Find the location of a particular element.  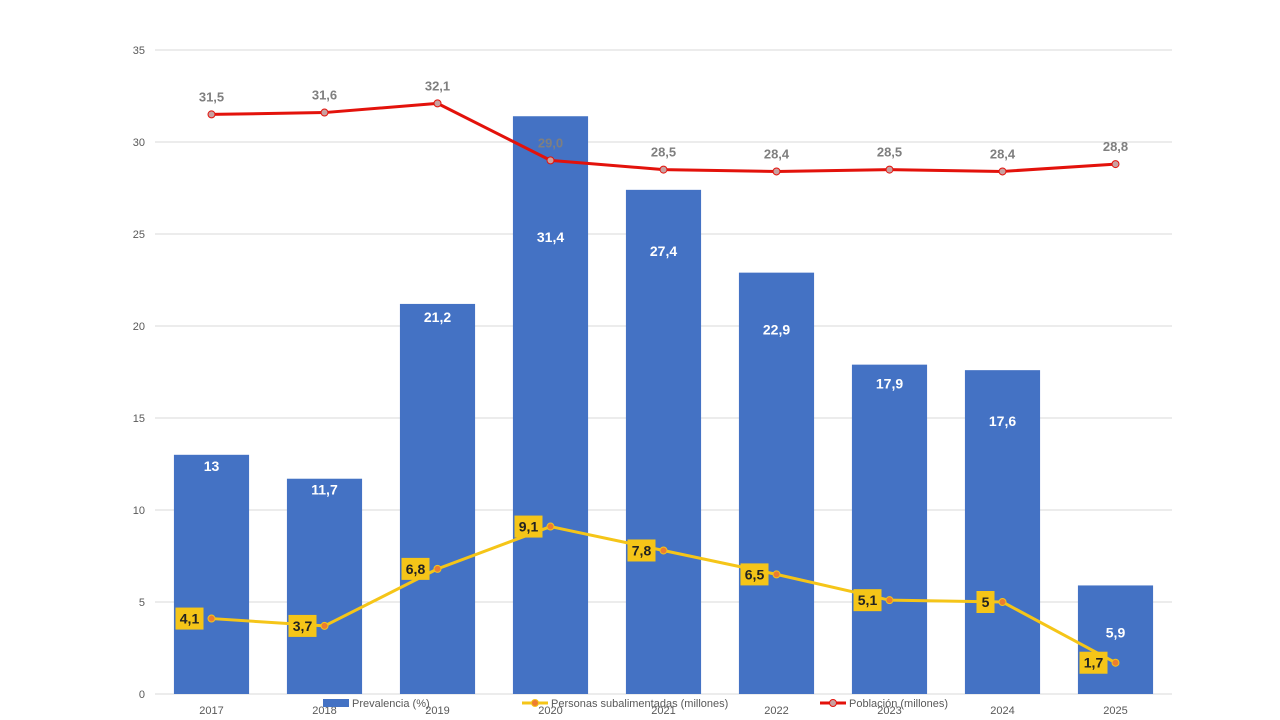

legend-label-population: Población (millones) is located at coordinates (898, 704).